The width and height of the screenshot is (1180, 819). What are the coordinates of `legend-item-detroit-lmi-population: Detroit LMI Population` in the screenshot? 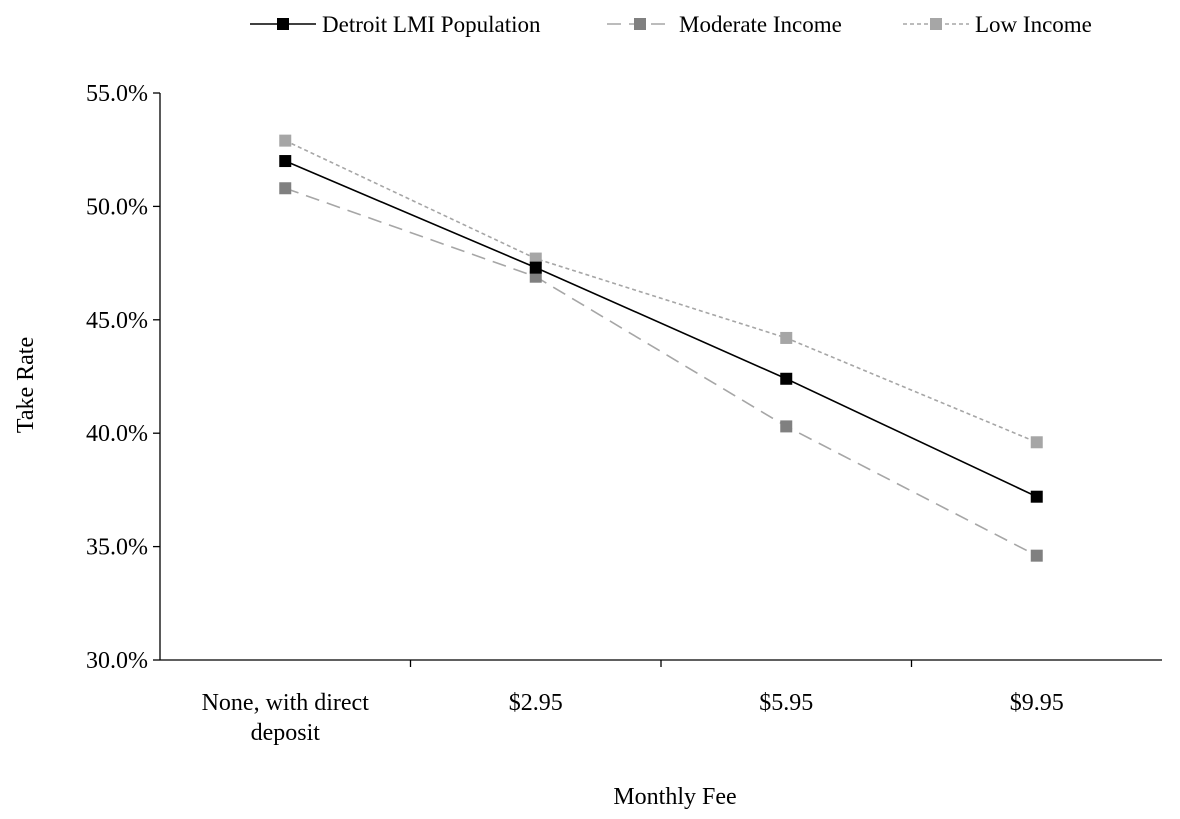 It's located at (395, 24).